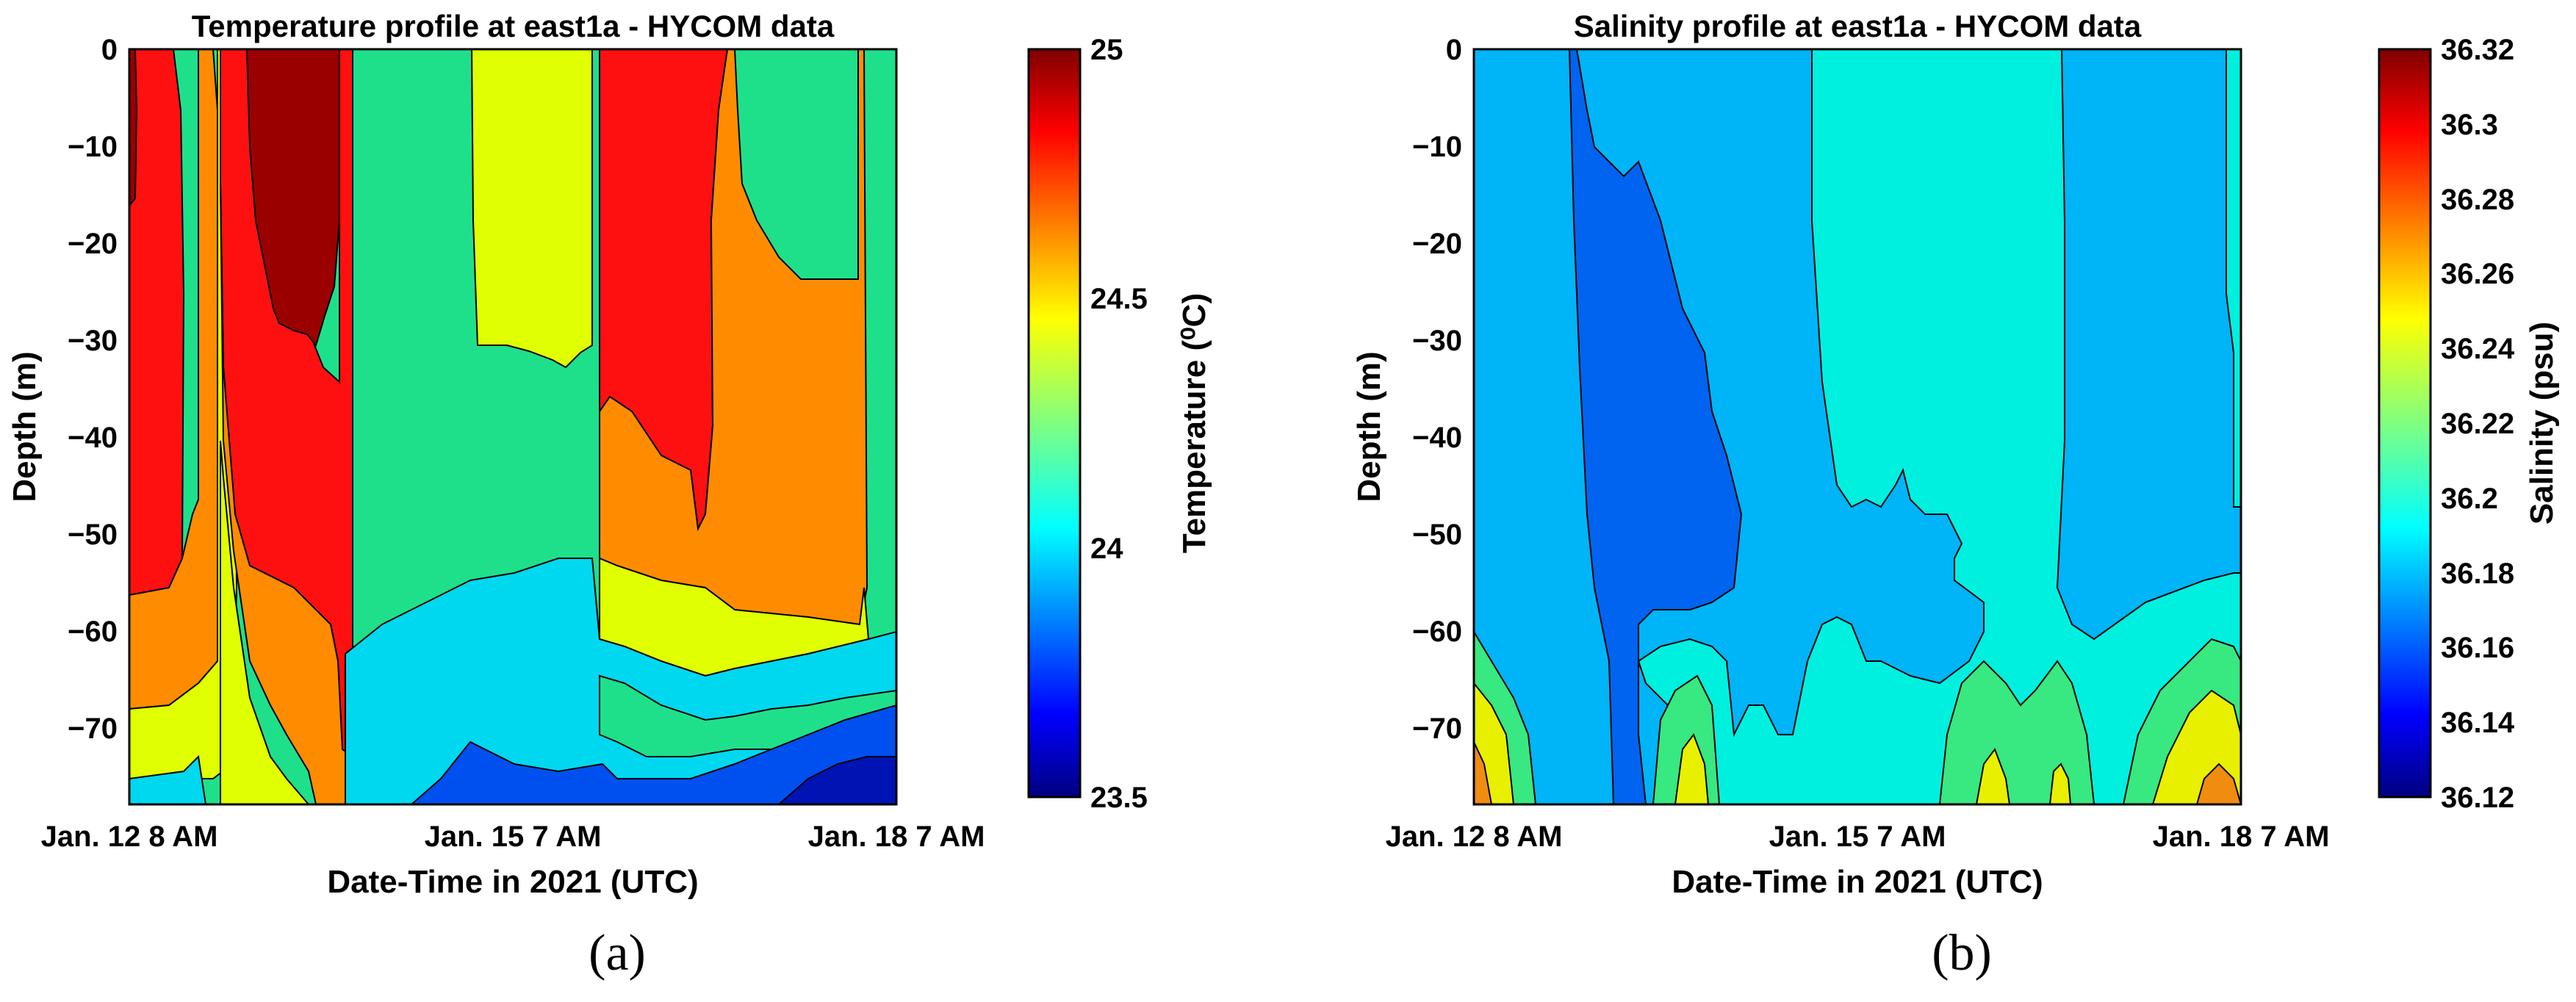 The width and height of the screenshot is (2576, 1002). Describe the element at coordinates (1106, 50) in the screenshot. I see `colorbar-tick-label: 25` at that location.